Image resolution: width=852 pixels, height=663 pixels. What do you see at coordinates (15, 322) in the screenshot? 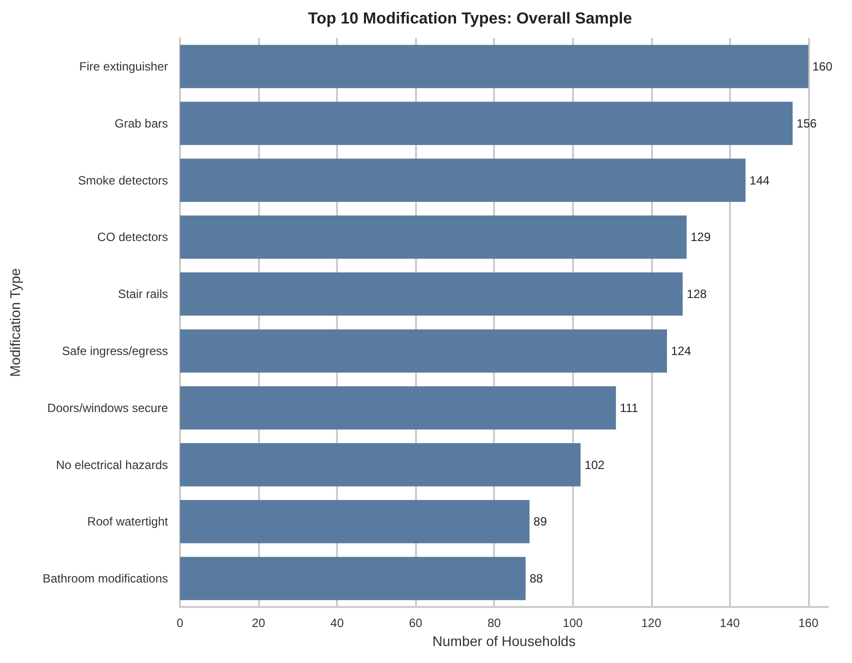
I see `y-axis-title: Modification Type` at bounding box center [15, 322].